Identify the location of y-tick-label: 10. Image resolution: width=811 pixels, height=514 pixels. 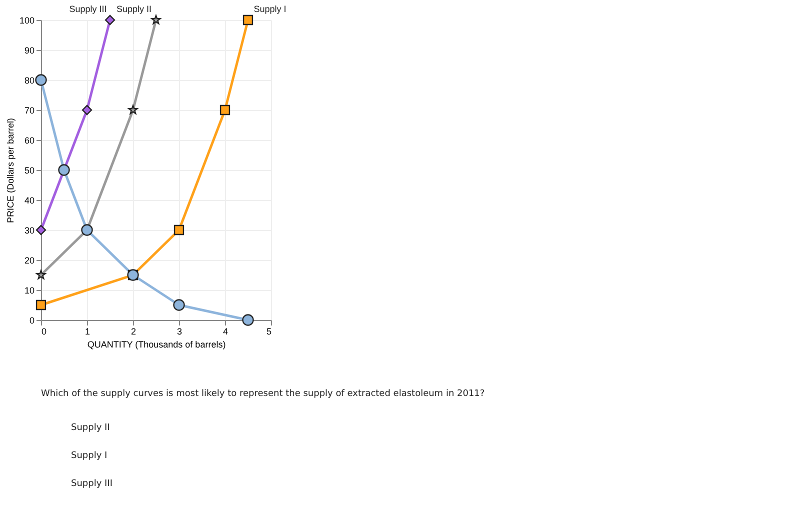
(29, 291).